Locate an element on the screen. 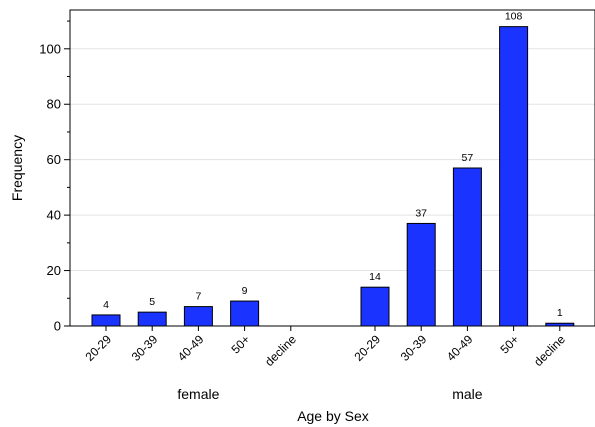 Image resolution: width=595 pixels, height=427 pixels. y-tick-label: 80 is located at coordinates (54, 104).